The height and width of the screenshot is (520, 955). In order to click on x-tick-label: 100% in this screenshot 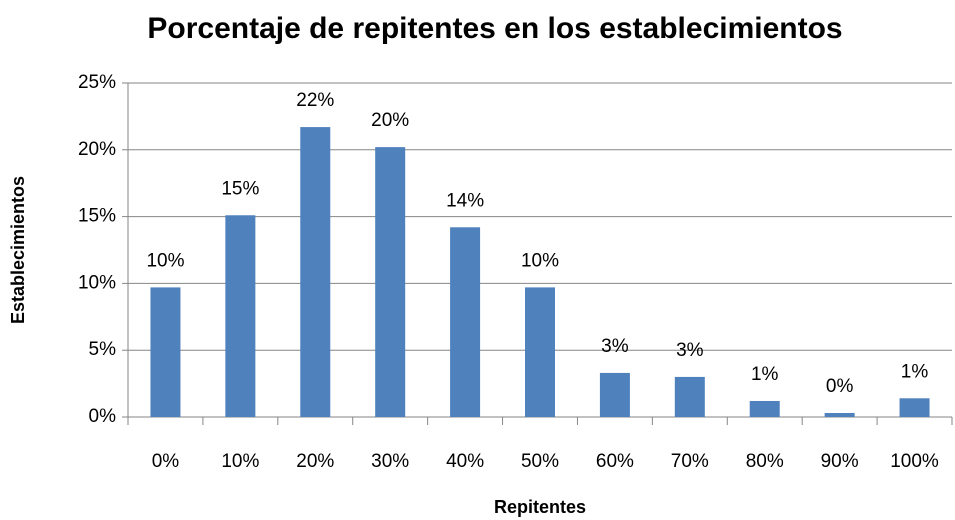, I will do `click(914, 461)`.